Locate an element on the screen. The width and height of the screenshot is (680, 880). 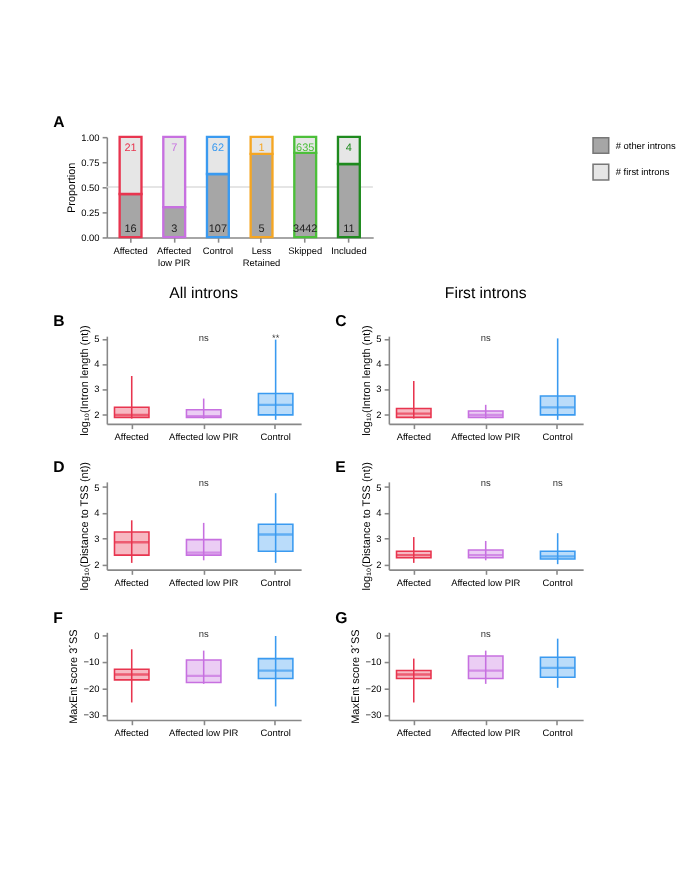
chart-title: First introns is located at coordinates (485, 293).